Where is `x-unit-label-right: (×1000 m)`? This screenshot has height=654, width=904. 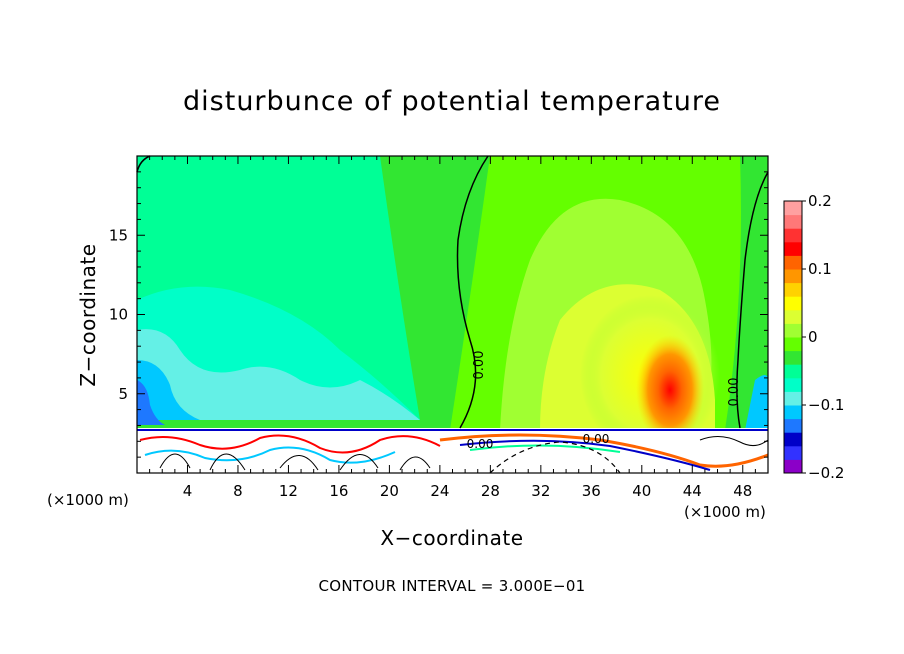
x-unit-label-right: (×1000 m) is located at coordinates (725, 512).